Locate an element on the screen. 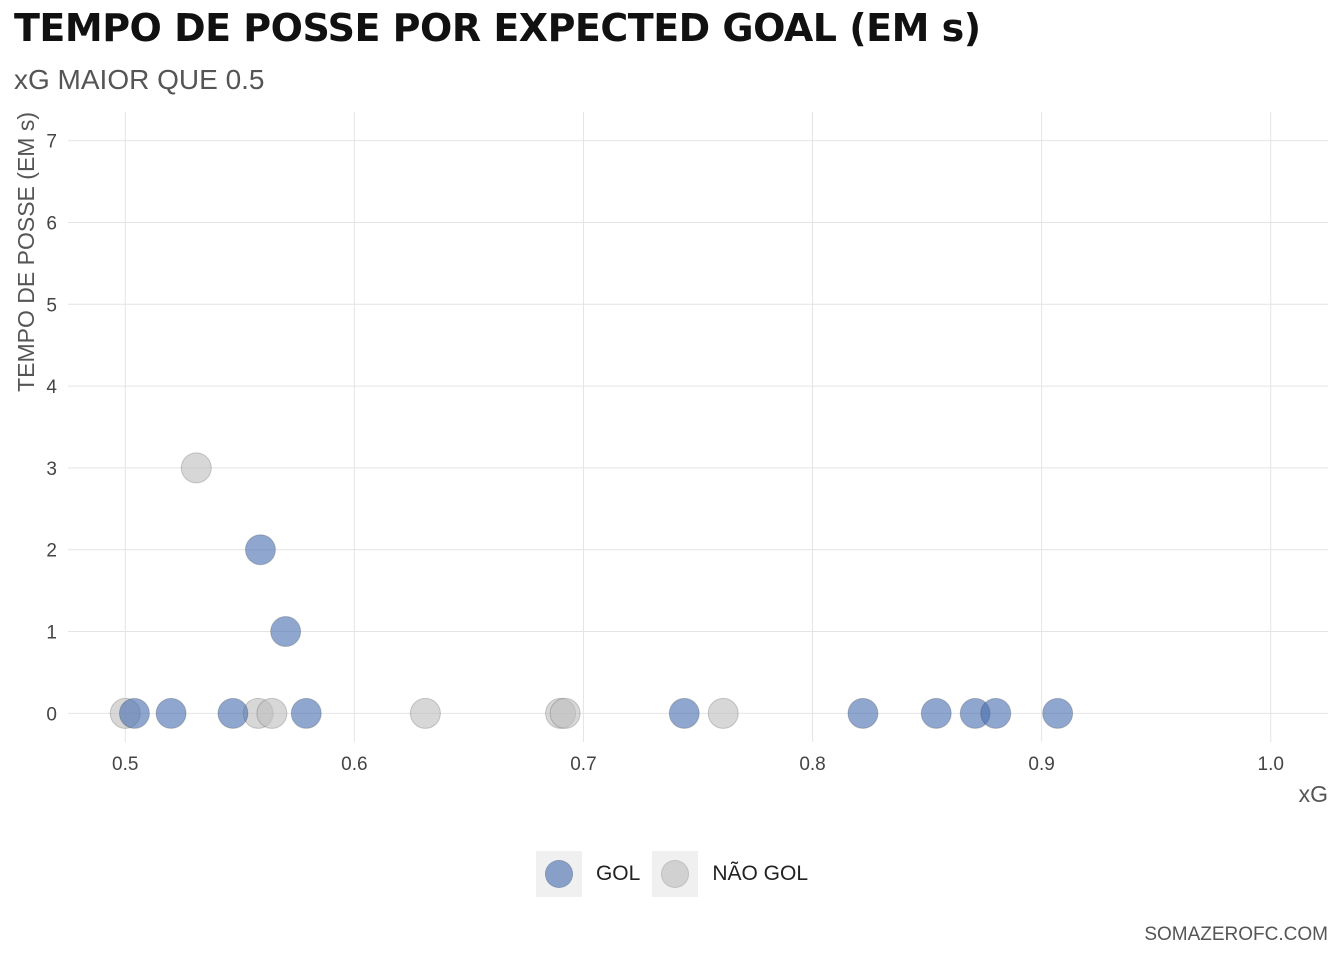 Image resolution: width=1344 pixels, height=960 pixels. y-tick-label: 0 is located at coordinates (51, 714).